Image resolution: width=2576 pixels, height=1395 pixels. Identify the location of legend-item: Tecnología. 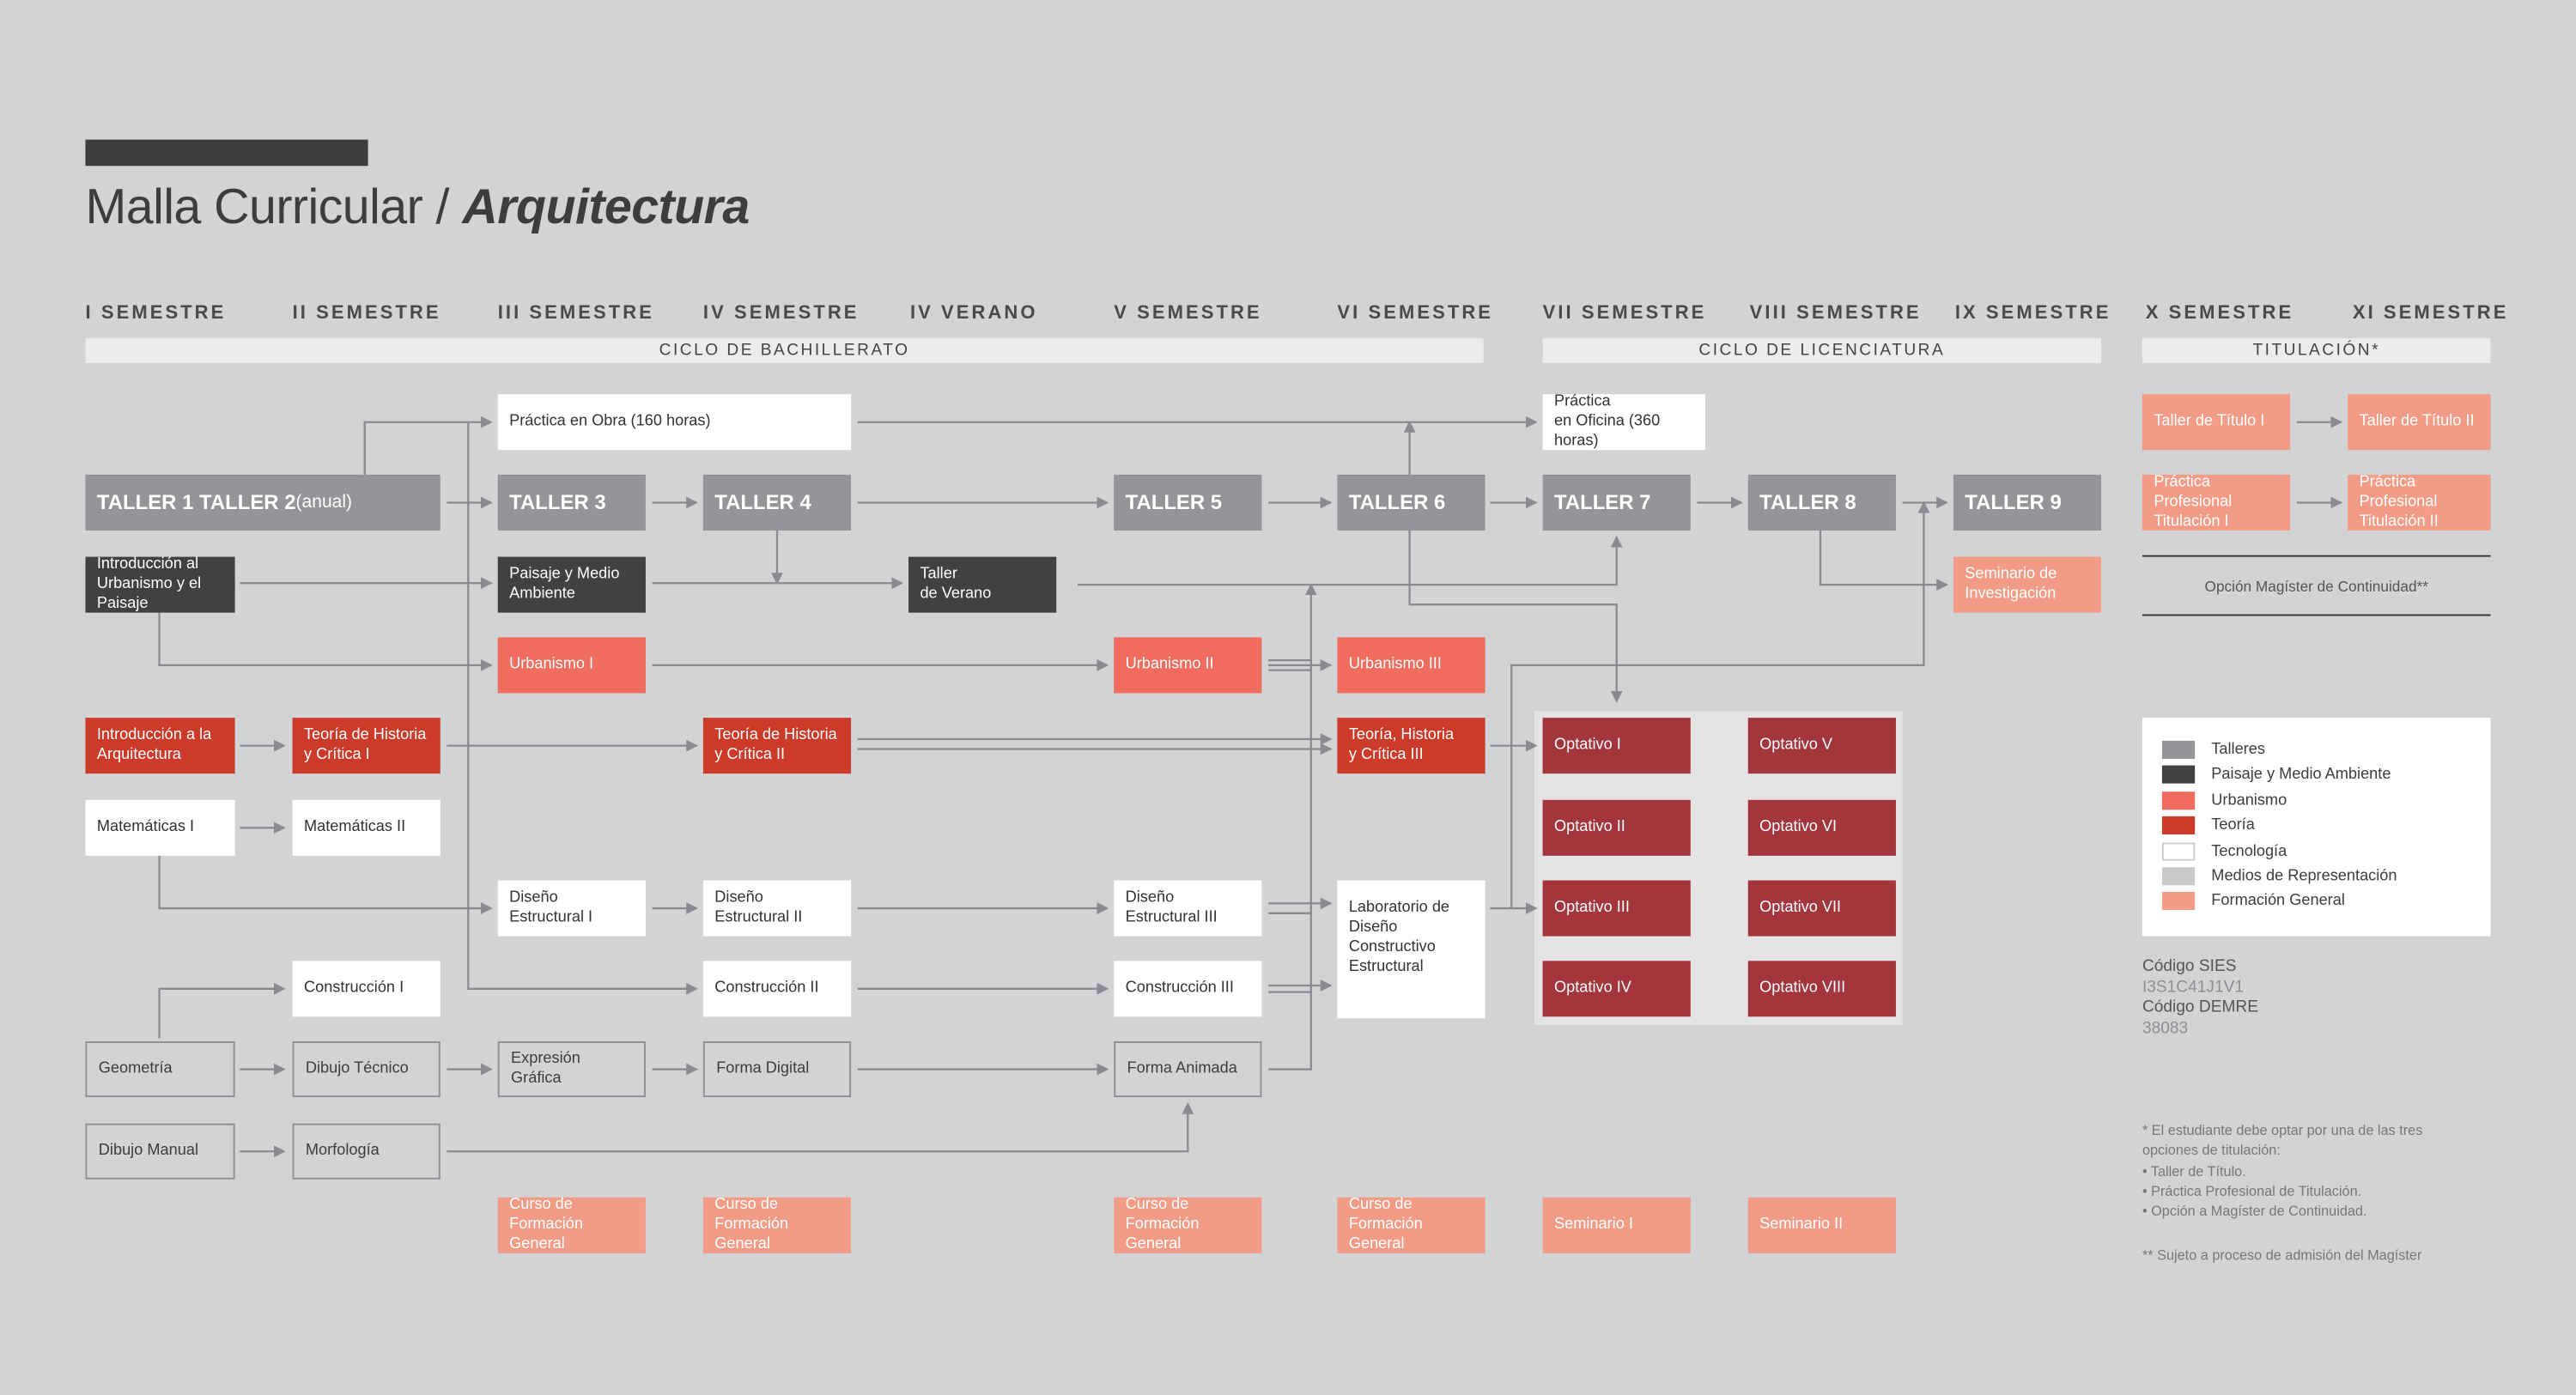
(2224, 851).